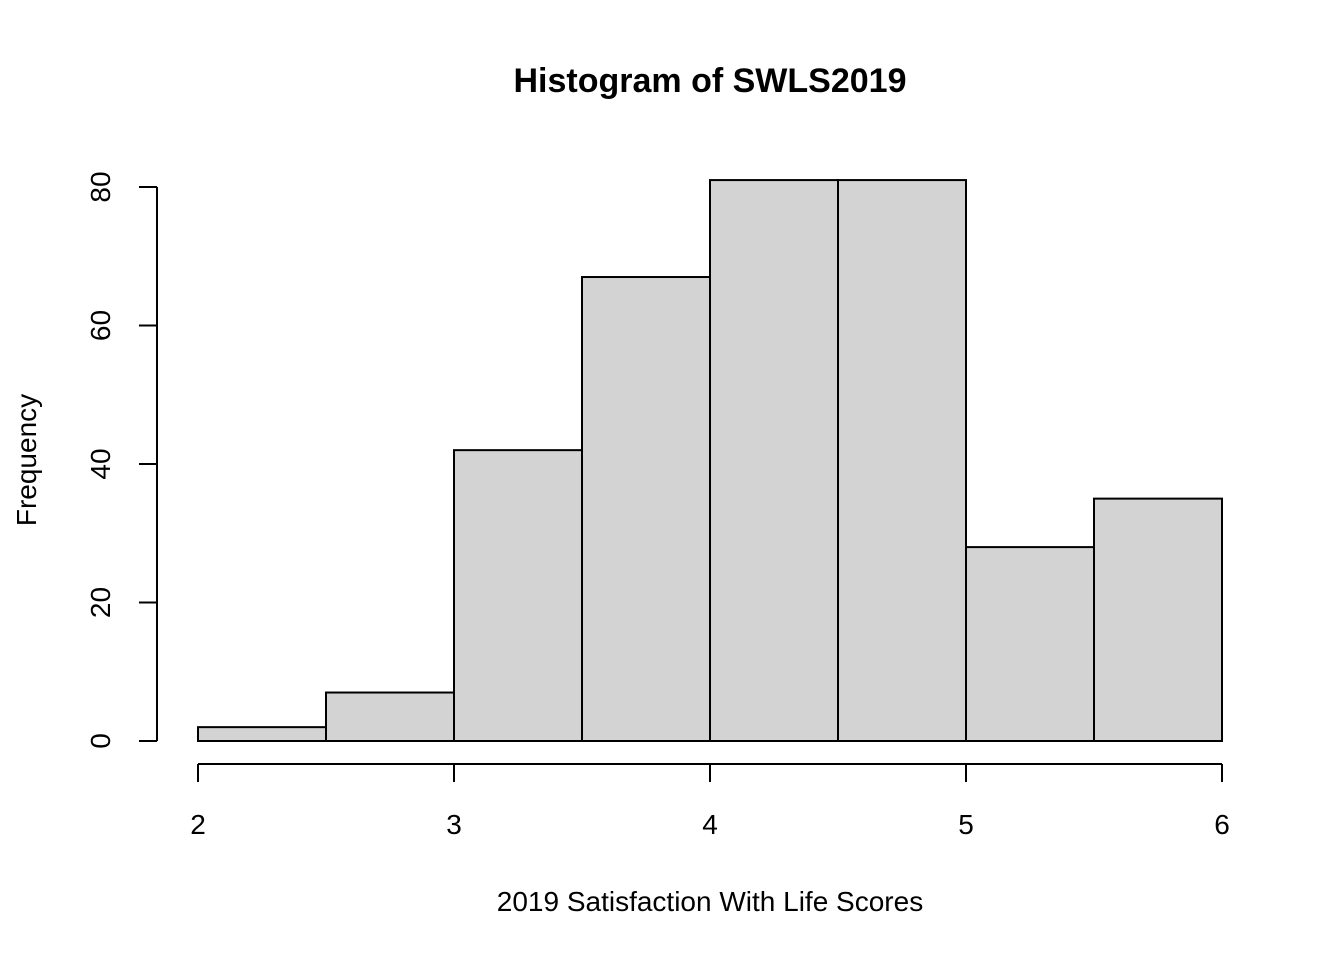 The width and height of the screenshot is (1344, 960). What do you see at coordinates (454, 824) in the screenshot?
I see `x-tick-label: 3` at bounding box center [454, 824].